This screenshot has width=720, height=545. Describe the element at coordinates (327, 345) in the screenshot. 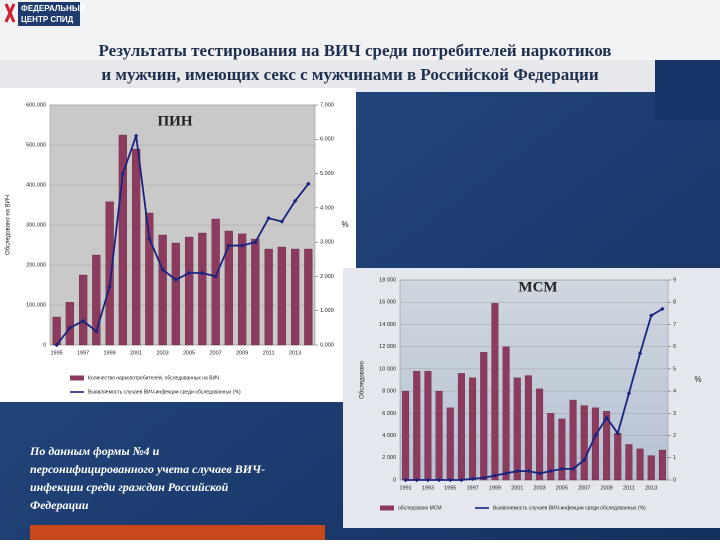

I see `y2-tick-label: 0.000` at that location.